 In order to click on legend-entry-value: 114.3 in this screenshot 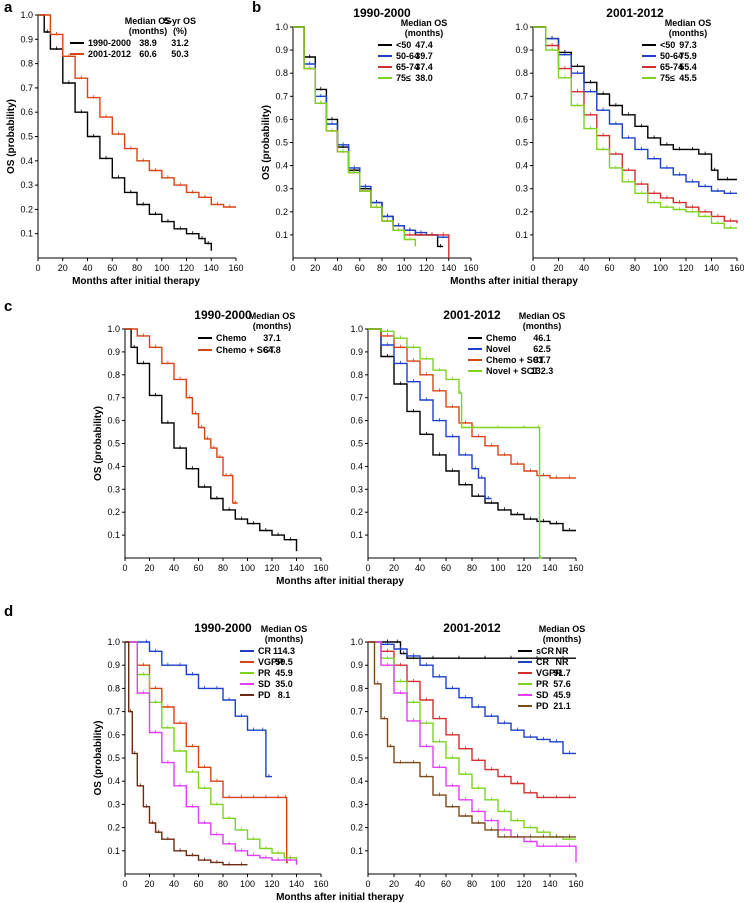, I will do `click(284, 651)`.